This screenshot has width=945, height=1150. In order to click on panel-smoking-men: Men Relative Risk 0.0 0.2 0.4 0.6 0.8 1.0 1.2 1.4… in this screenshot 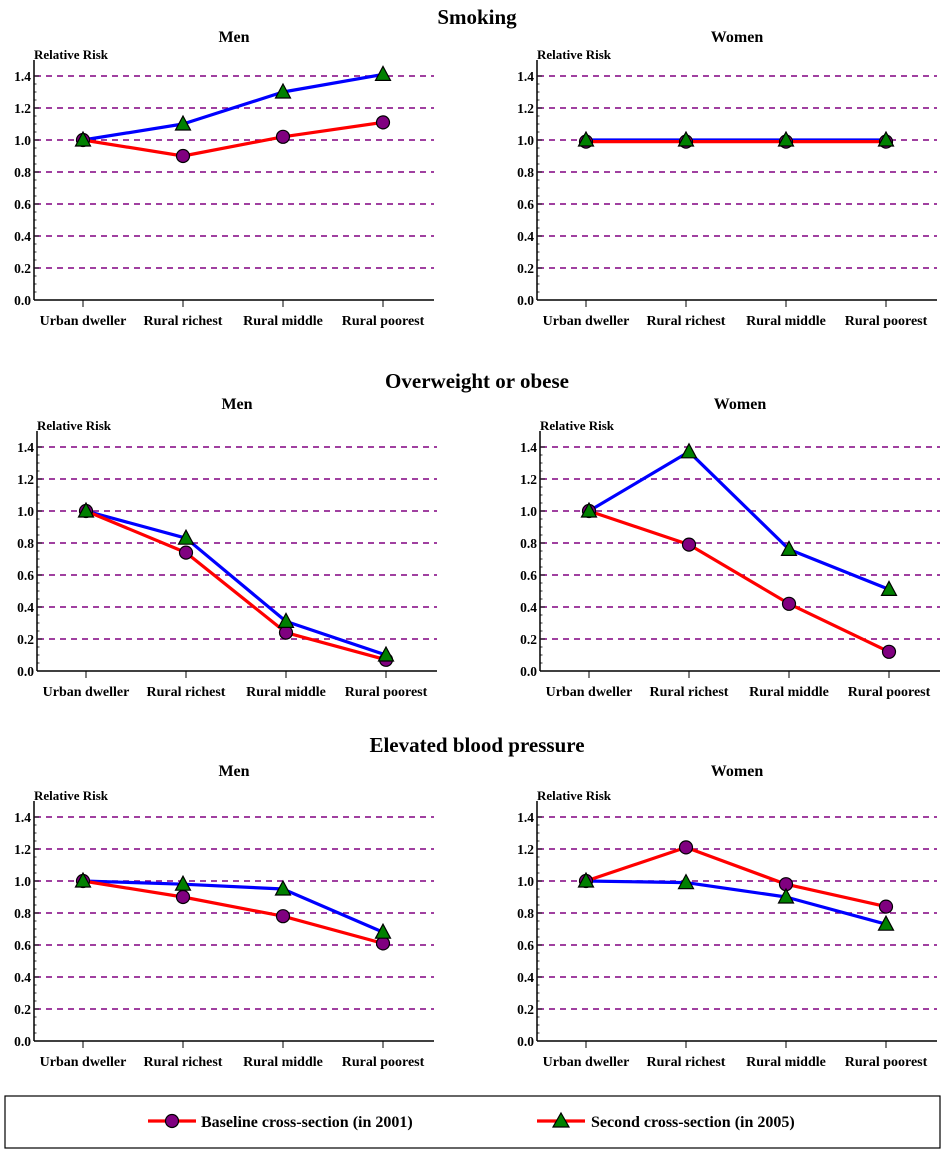, I will do `click(224, 179)`.